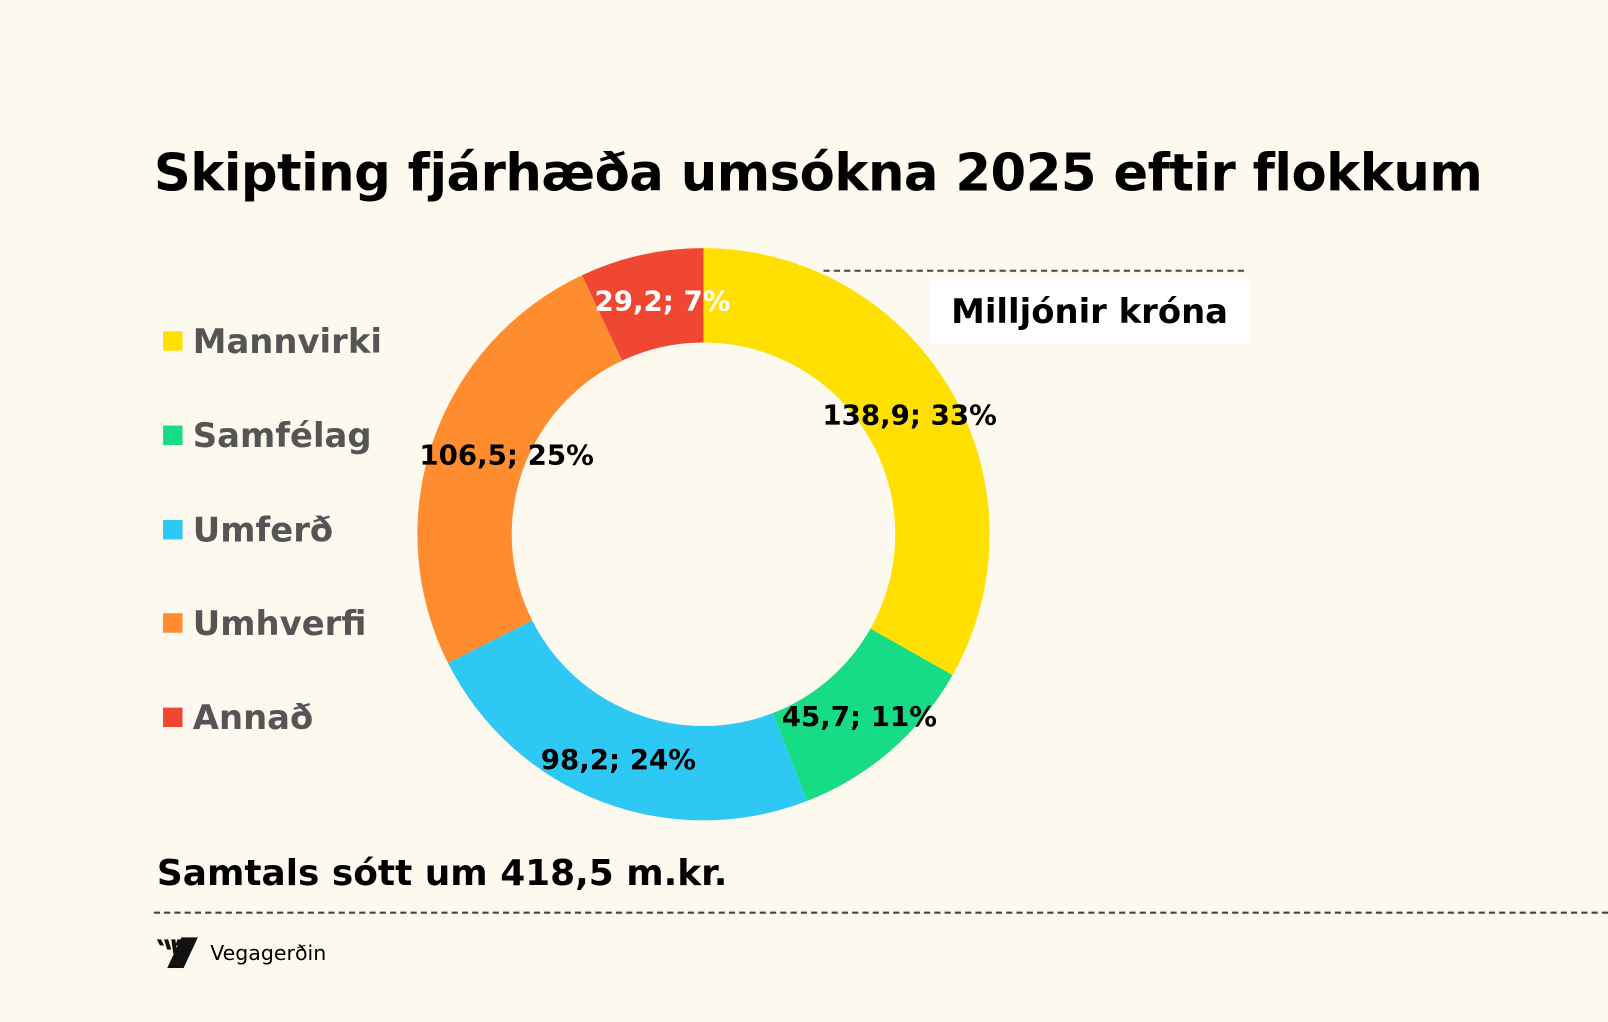 The image size is (1608, 1022). Describe the element at coordinates (506, 455) in the screenshot. I see `data-label: 106,5; 25%` at that location.